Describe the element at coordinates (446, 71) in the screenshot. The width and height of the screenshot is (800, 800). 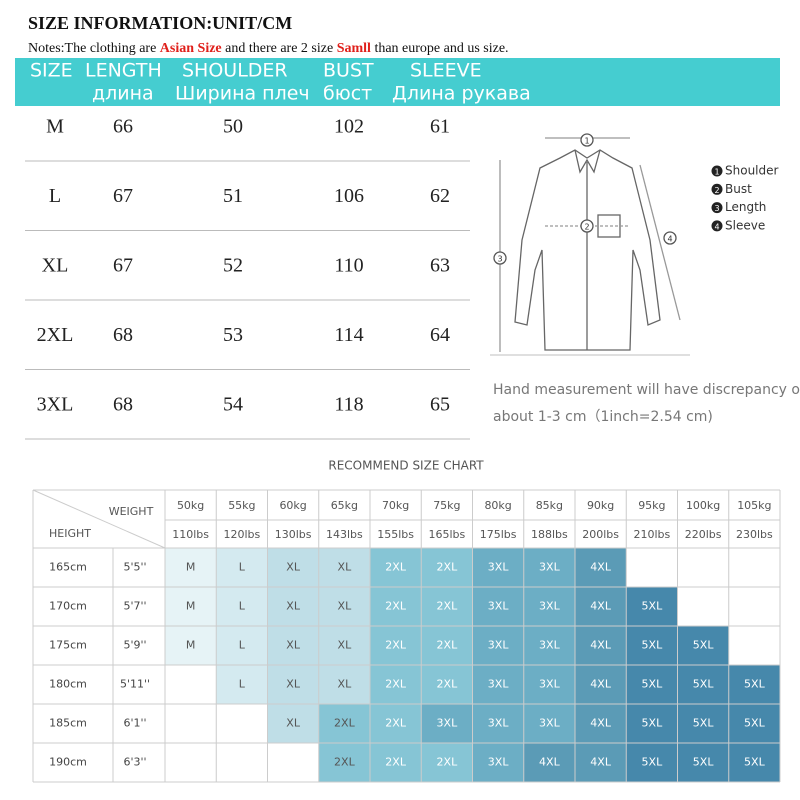
I see `header-en: SLEEVE` at that location.